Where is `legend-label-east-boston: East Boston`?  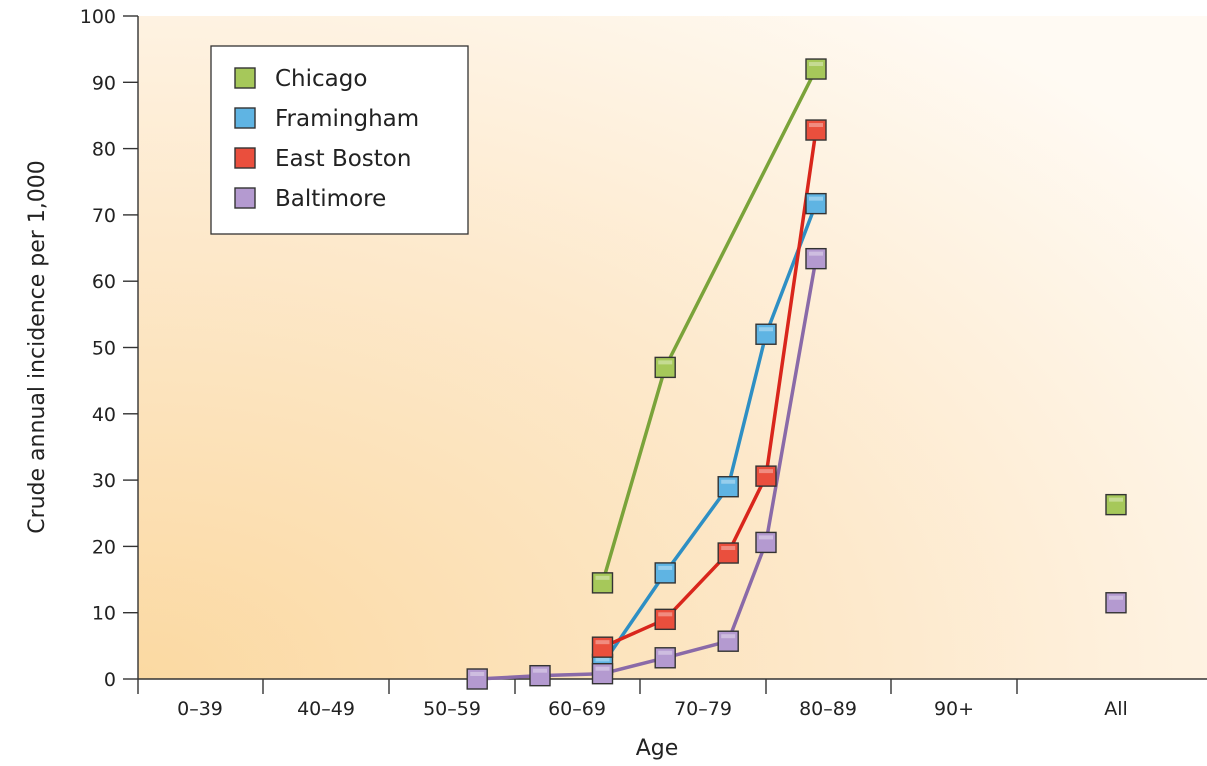 legend-label-east-boston: East Boston is located at coordinates (343, 159).